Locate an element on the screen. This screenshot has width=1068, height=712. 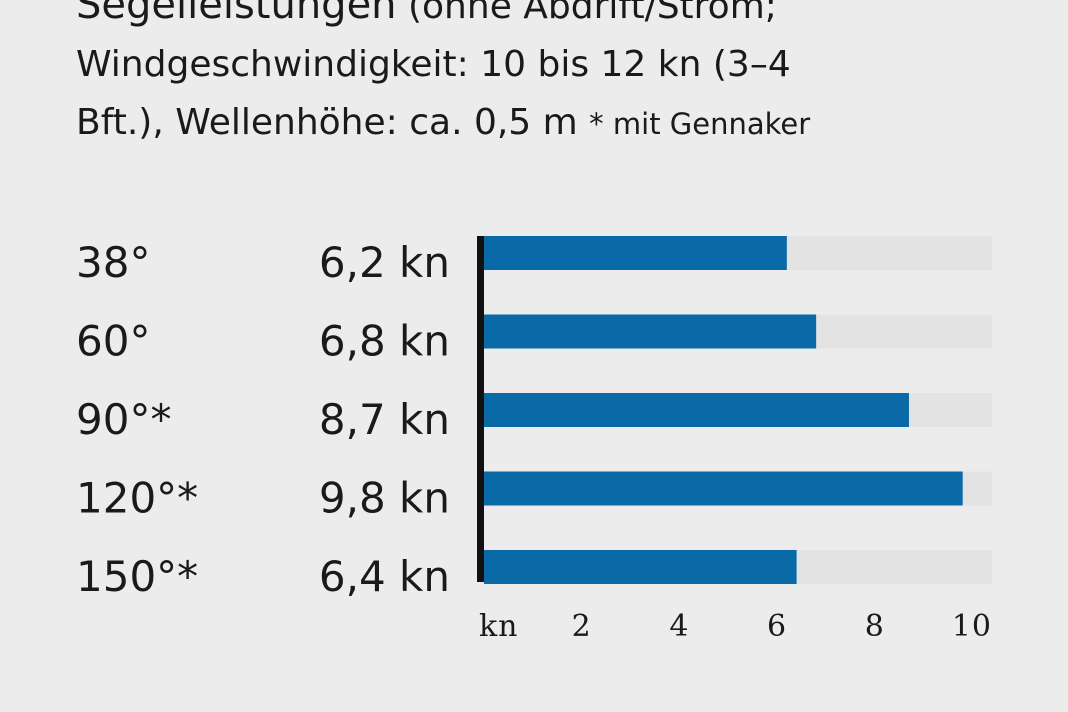
chart-subtitle-part1: (ohne Abdrift/Strom; is located at coordinates (592, 13).